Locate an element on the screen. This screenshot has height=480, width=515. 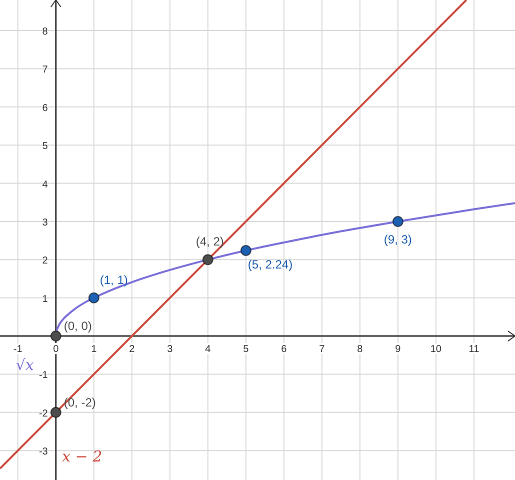
y-tick-label: 1 is located at coordinates (45, 299).